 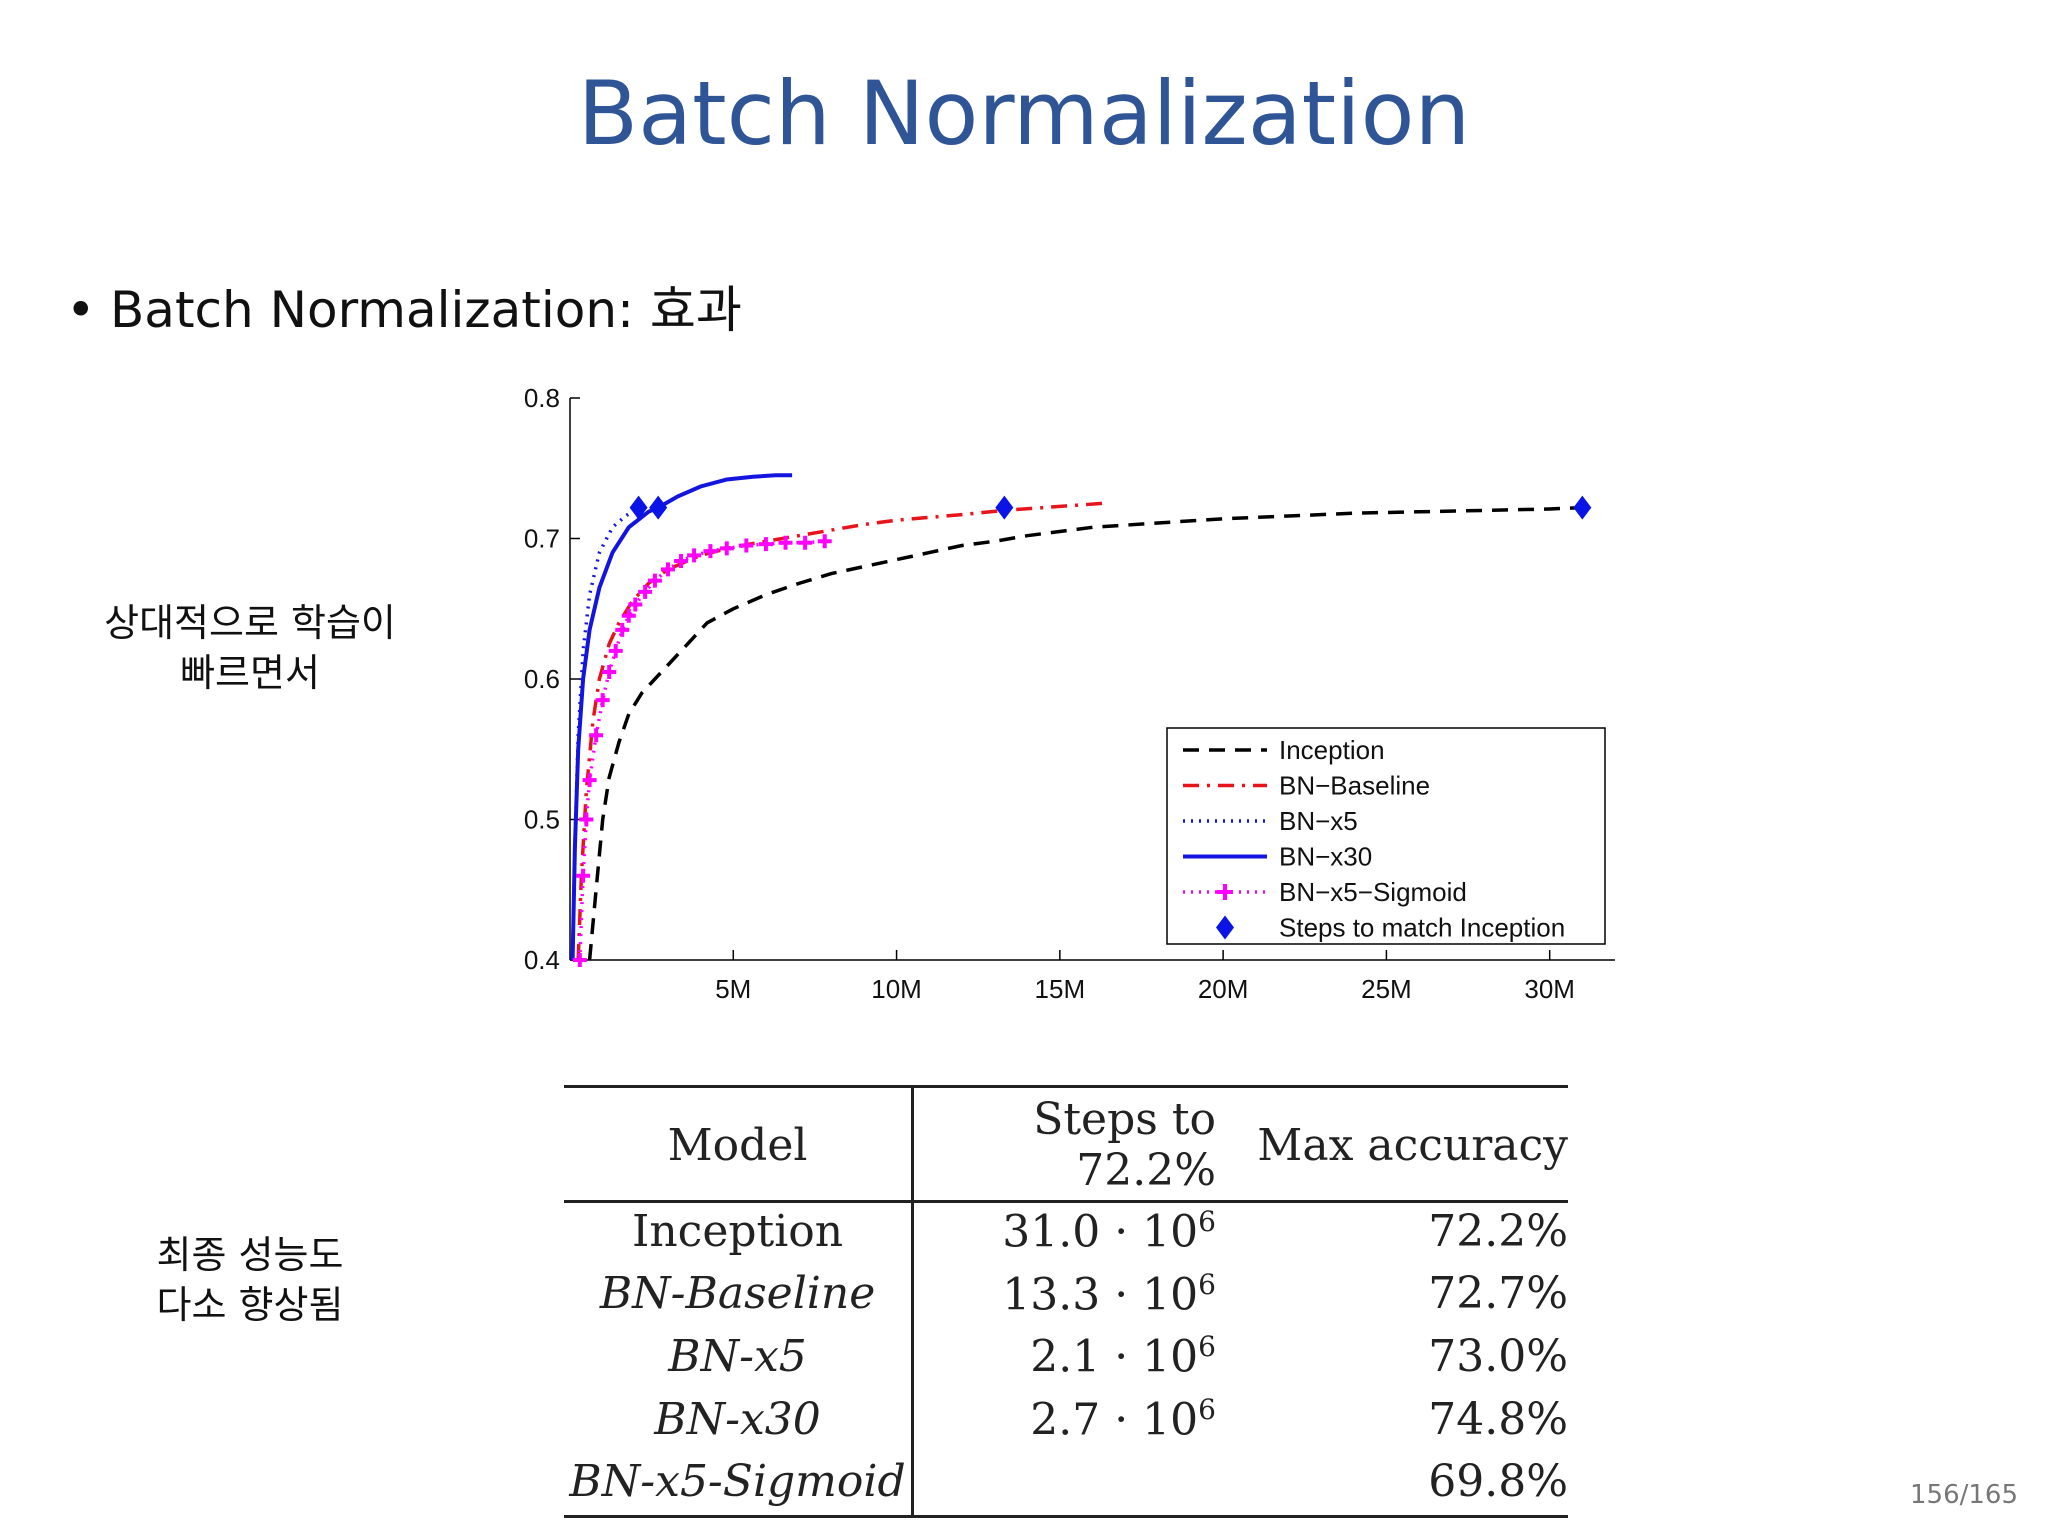 What do you see at coordinates (542, 960) in the screenshot?
I see `y-tick-label: 0.4` at bounding box center [542, 960].